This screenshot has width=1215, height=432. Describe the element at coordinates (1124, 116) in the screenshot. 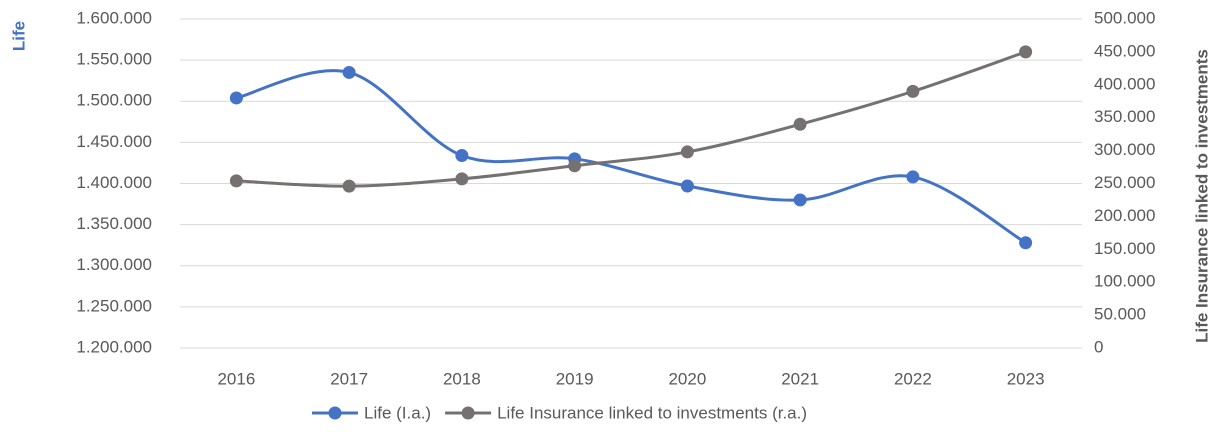

I see `y2-tick-label: 350.000` at that location.